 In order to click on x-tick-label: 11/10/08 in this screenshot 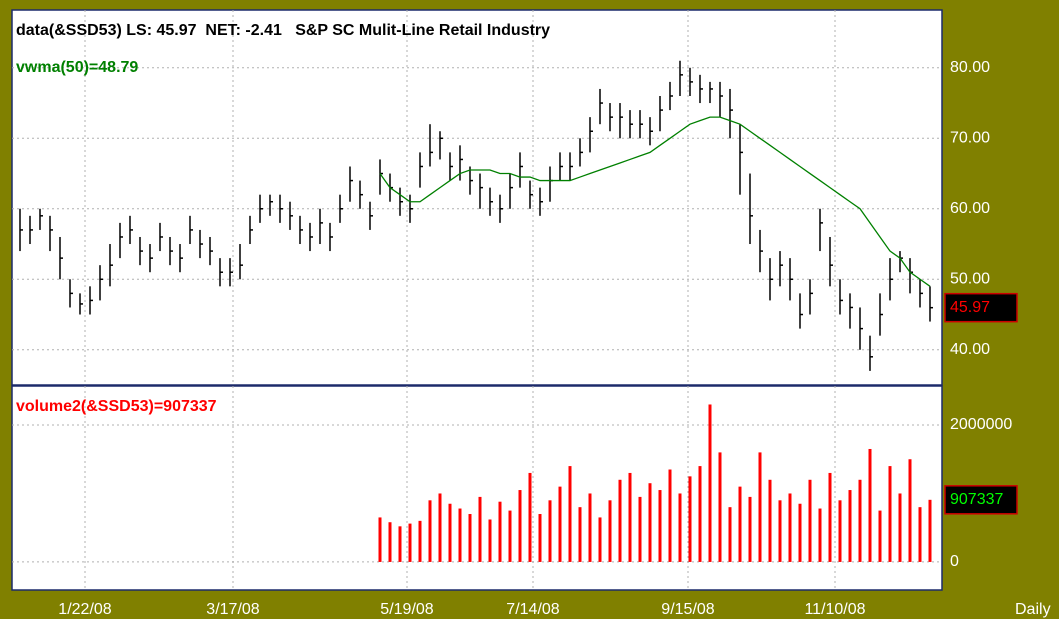, I will do `click(834, 609)`.